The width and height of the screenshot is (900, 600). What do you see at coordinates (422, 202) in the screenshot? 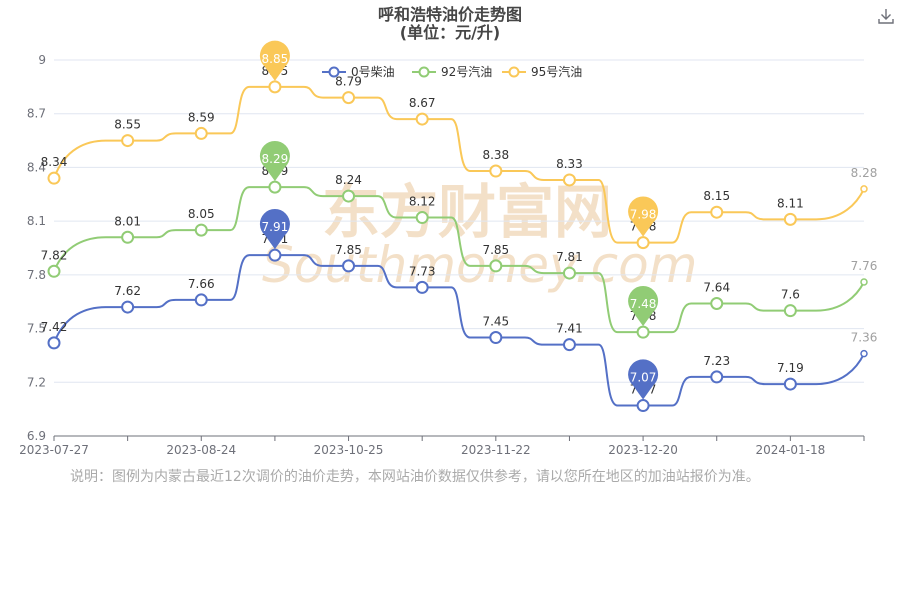
I see `data-label: 8.12` at bounding box center [422, 202].